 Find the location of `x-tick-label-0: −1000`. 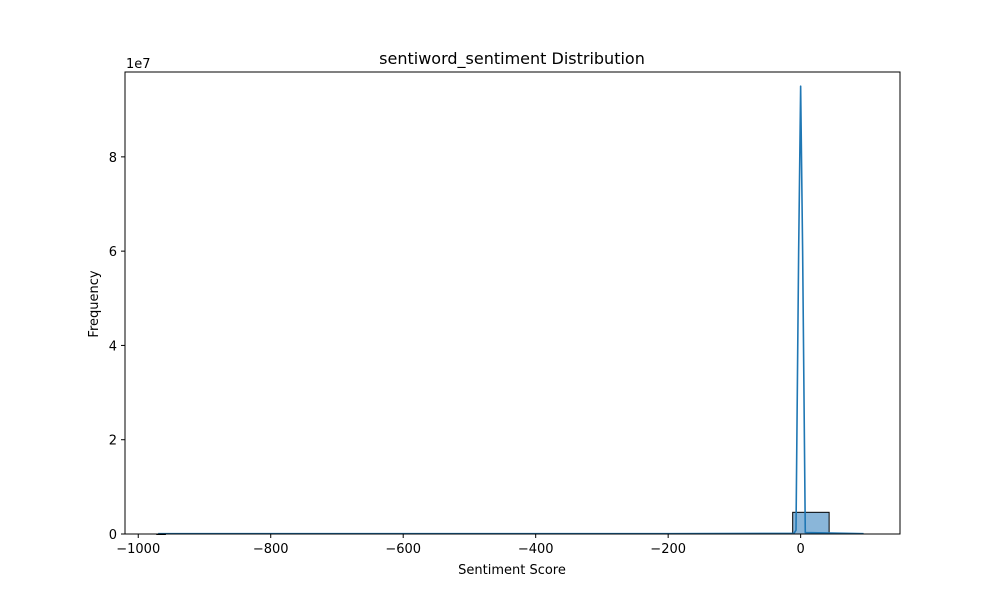

x-tick-label-0: −1000 is located at coordinates (138, 549).